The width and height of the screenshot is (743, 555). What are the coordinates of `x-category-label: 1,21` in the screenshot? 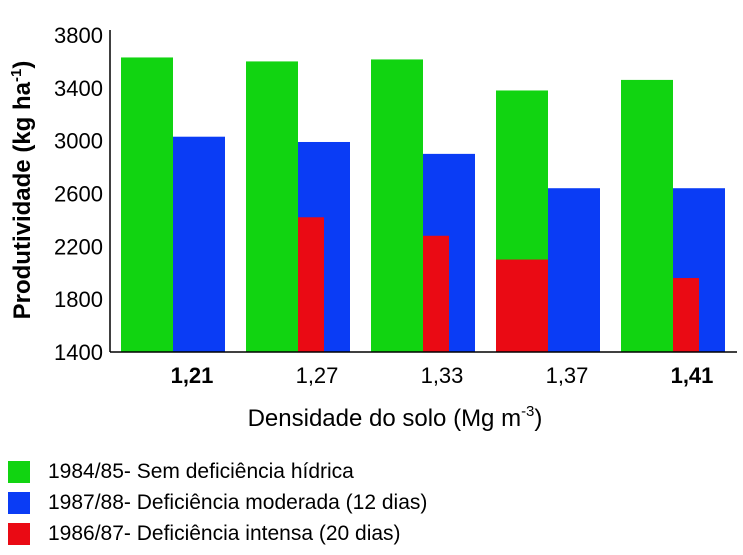 It's located at (192, 375).